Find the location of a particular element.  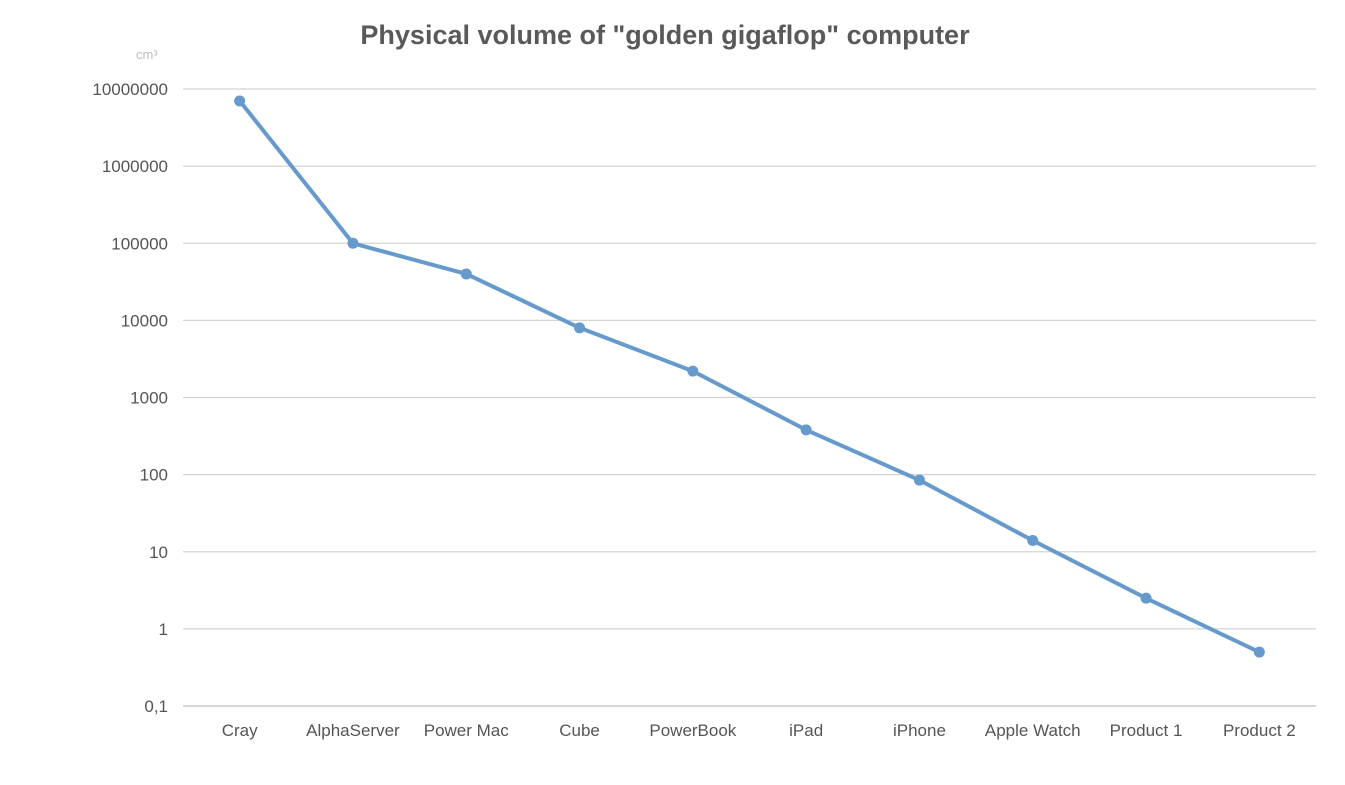

y-tick-label: 1000 is located at coordinates (149, 398).